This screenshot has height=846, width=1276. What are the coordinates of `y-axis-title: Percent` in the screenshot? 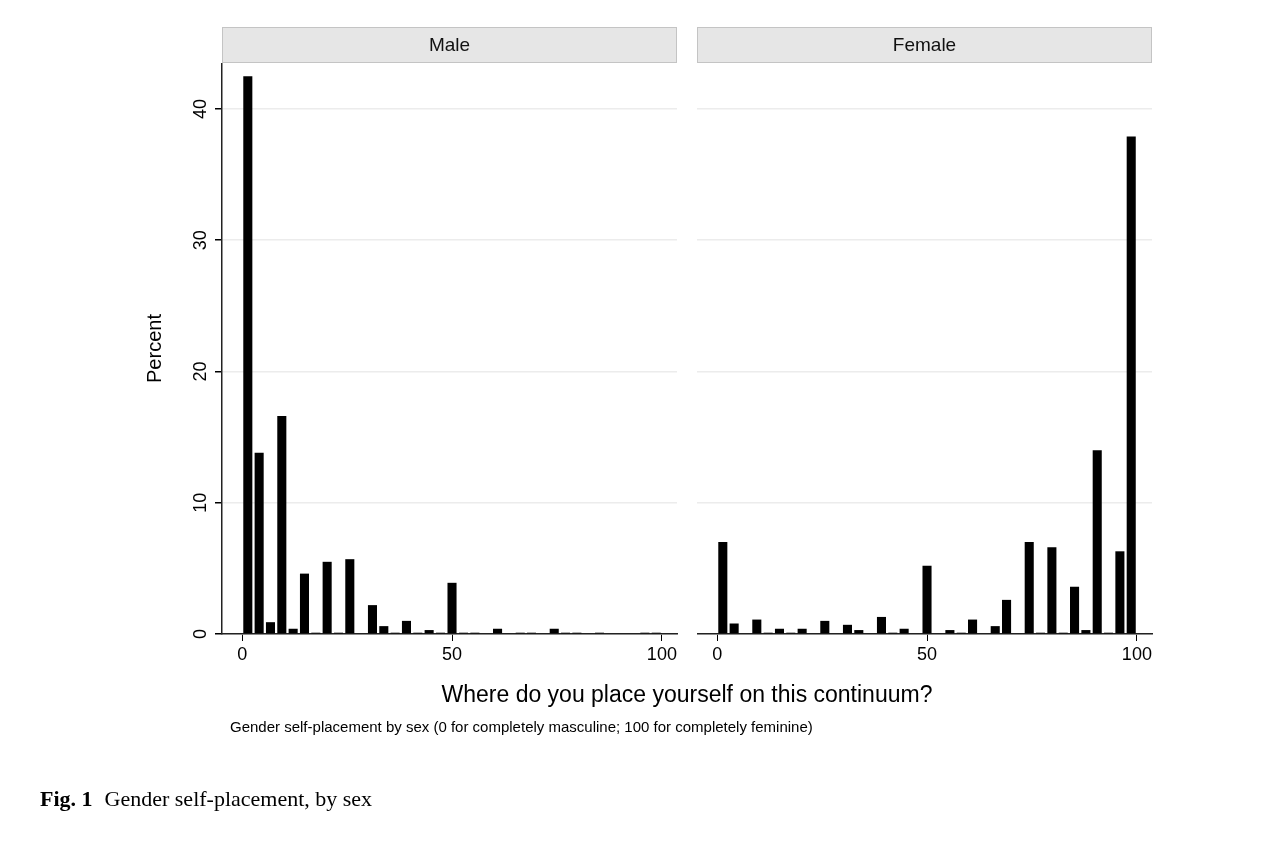 It's located at (154, 348).